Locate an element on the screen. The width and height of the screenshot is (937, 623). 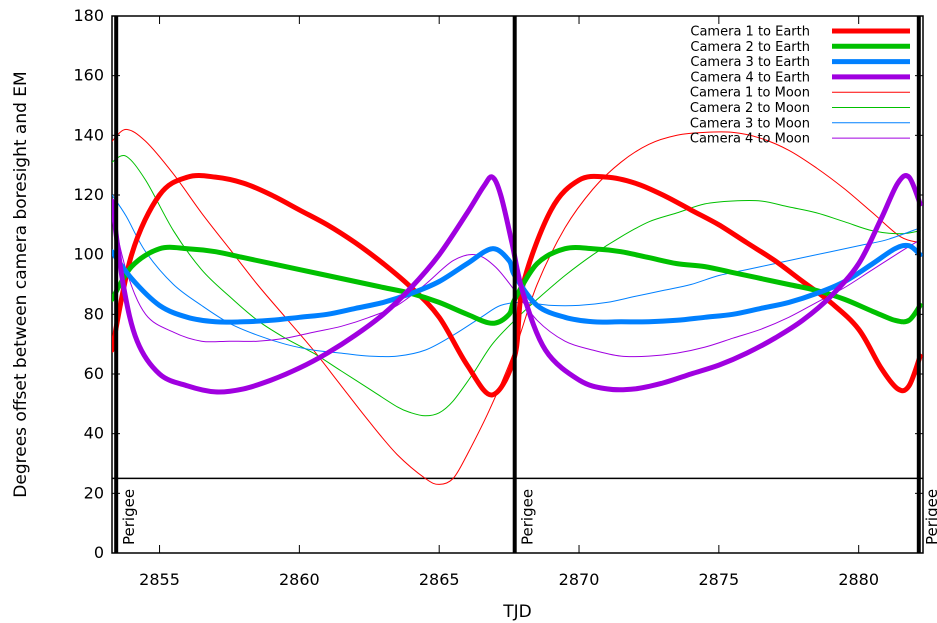
y-tick-label: 180 is located at coordinates (88, 15).